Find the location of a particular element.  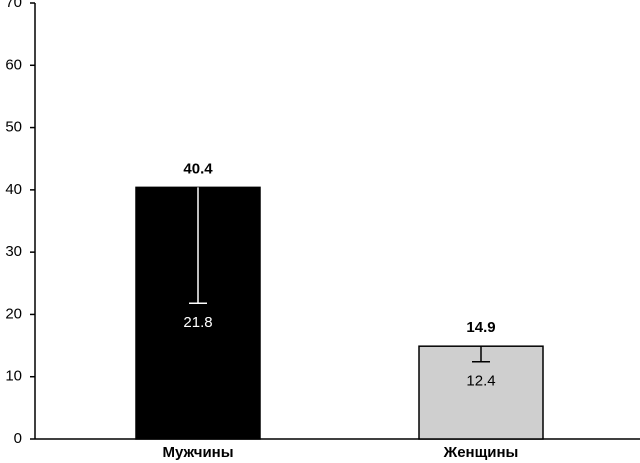

y-tick-label: 50 is located at coordinates (13, 127).